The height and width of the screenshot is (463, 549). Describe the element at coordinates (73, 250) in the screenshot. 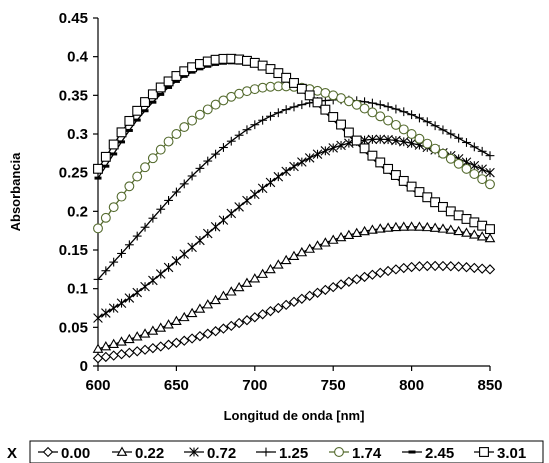

I see `y-tick-label: 0.15` at that location.